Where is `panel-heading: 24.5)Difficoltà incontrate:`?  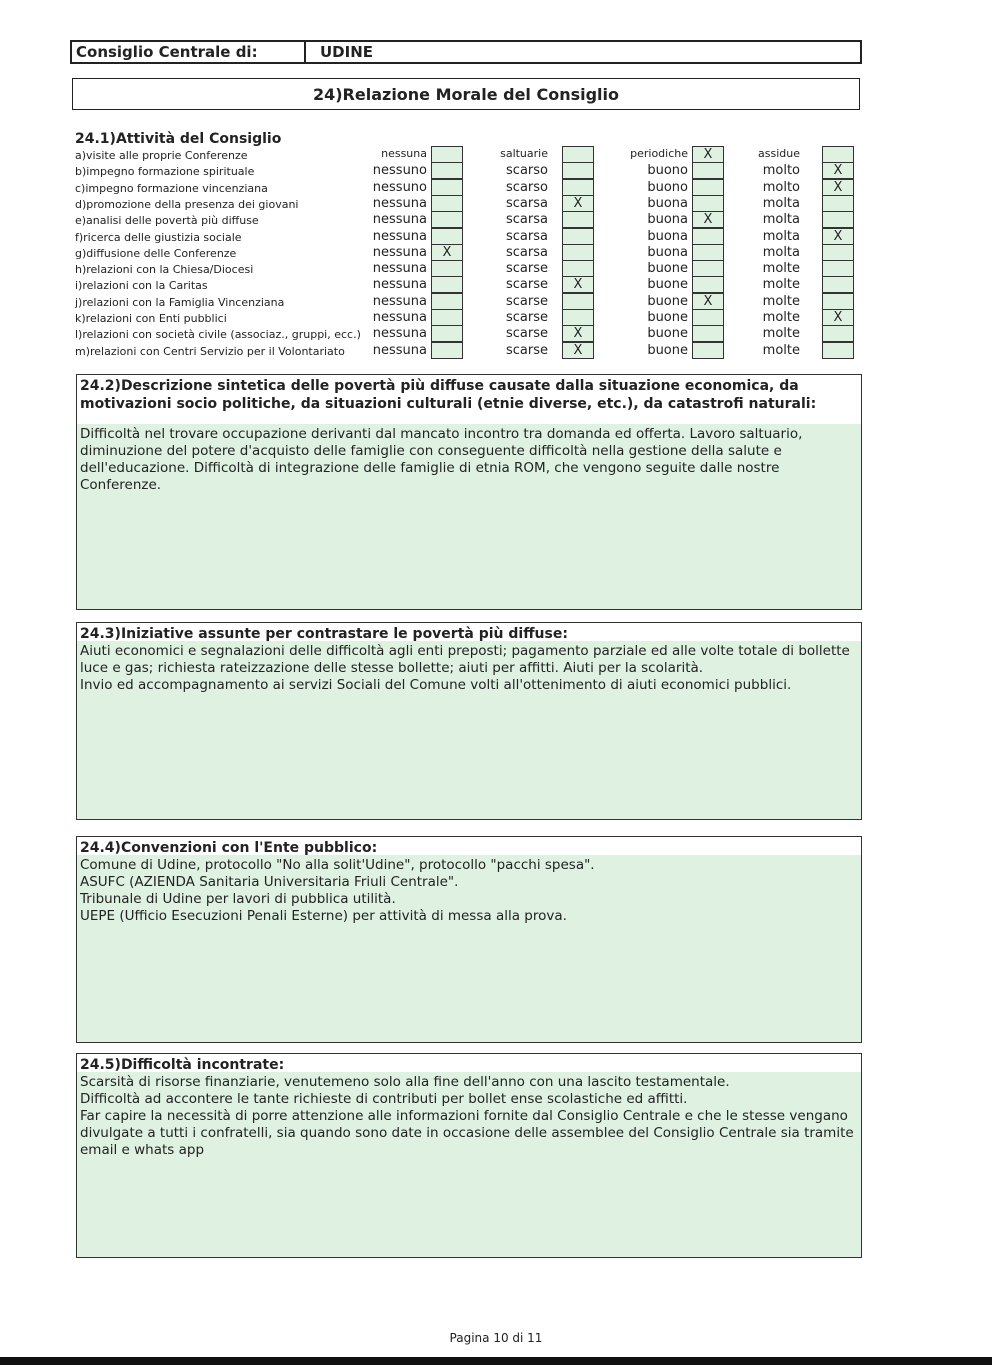
panel-heading: 24.5)Difficoltà incontrate: is located at coordinates (182, 1065).